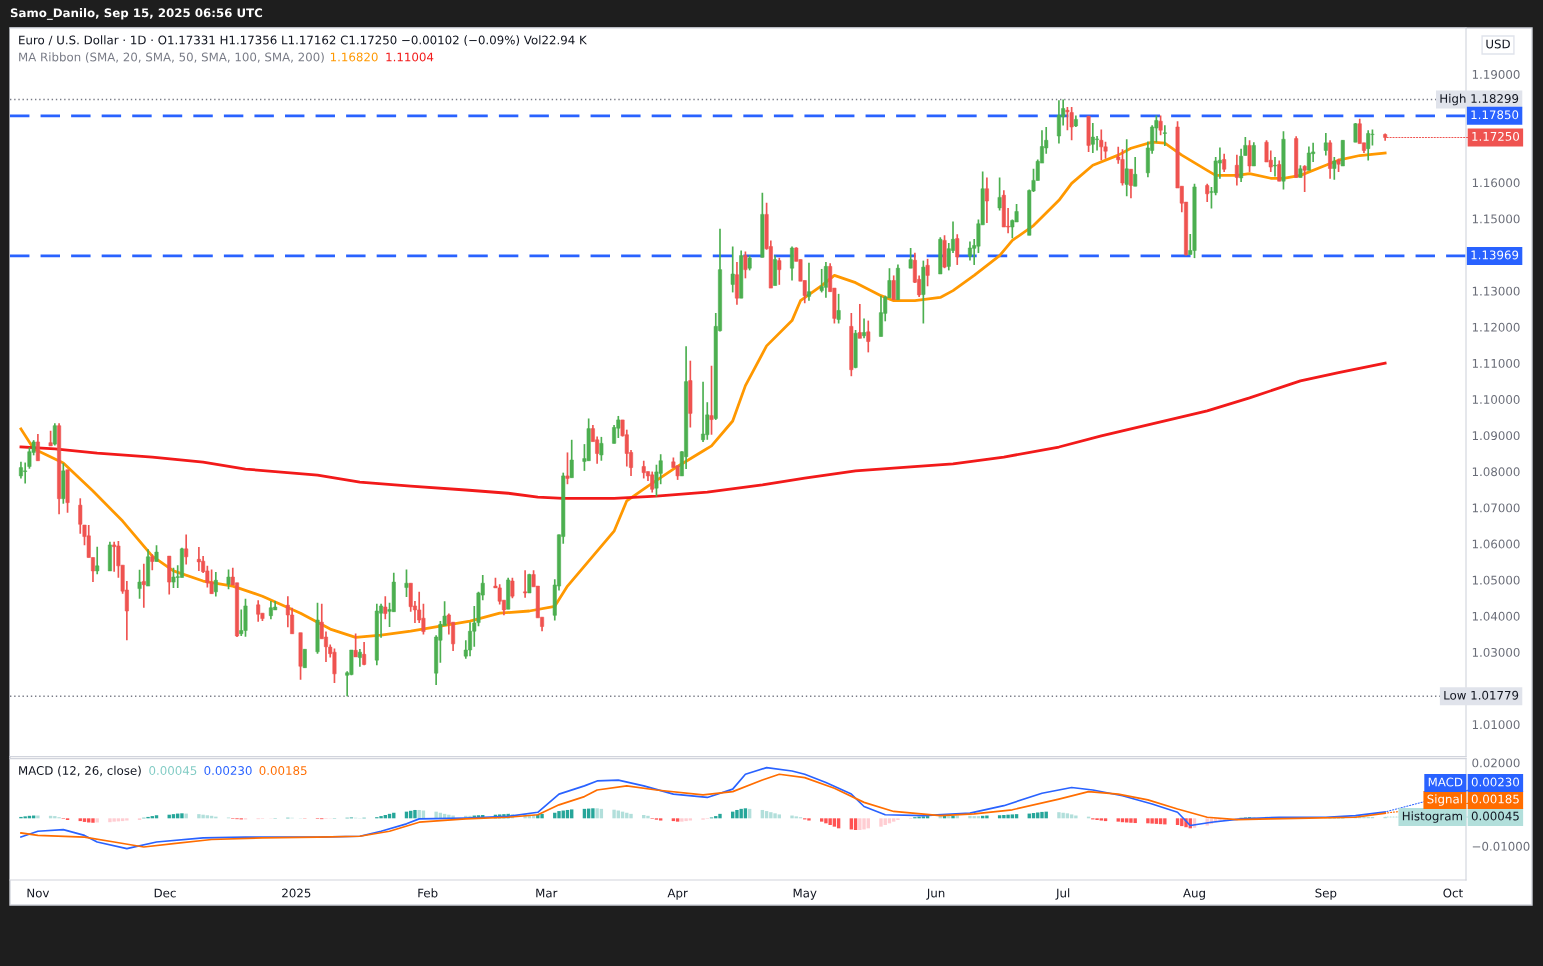  Describe the element at coordinates (1496, 652) in the screenshot. I see `y-tick-label: 1.03000` at that location.